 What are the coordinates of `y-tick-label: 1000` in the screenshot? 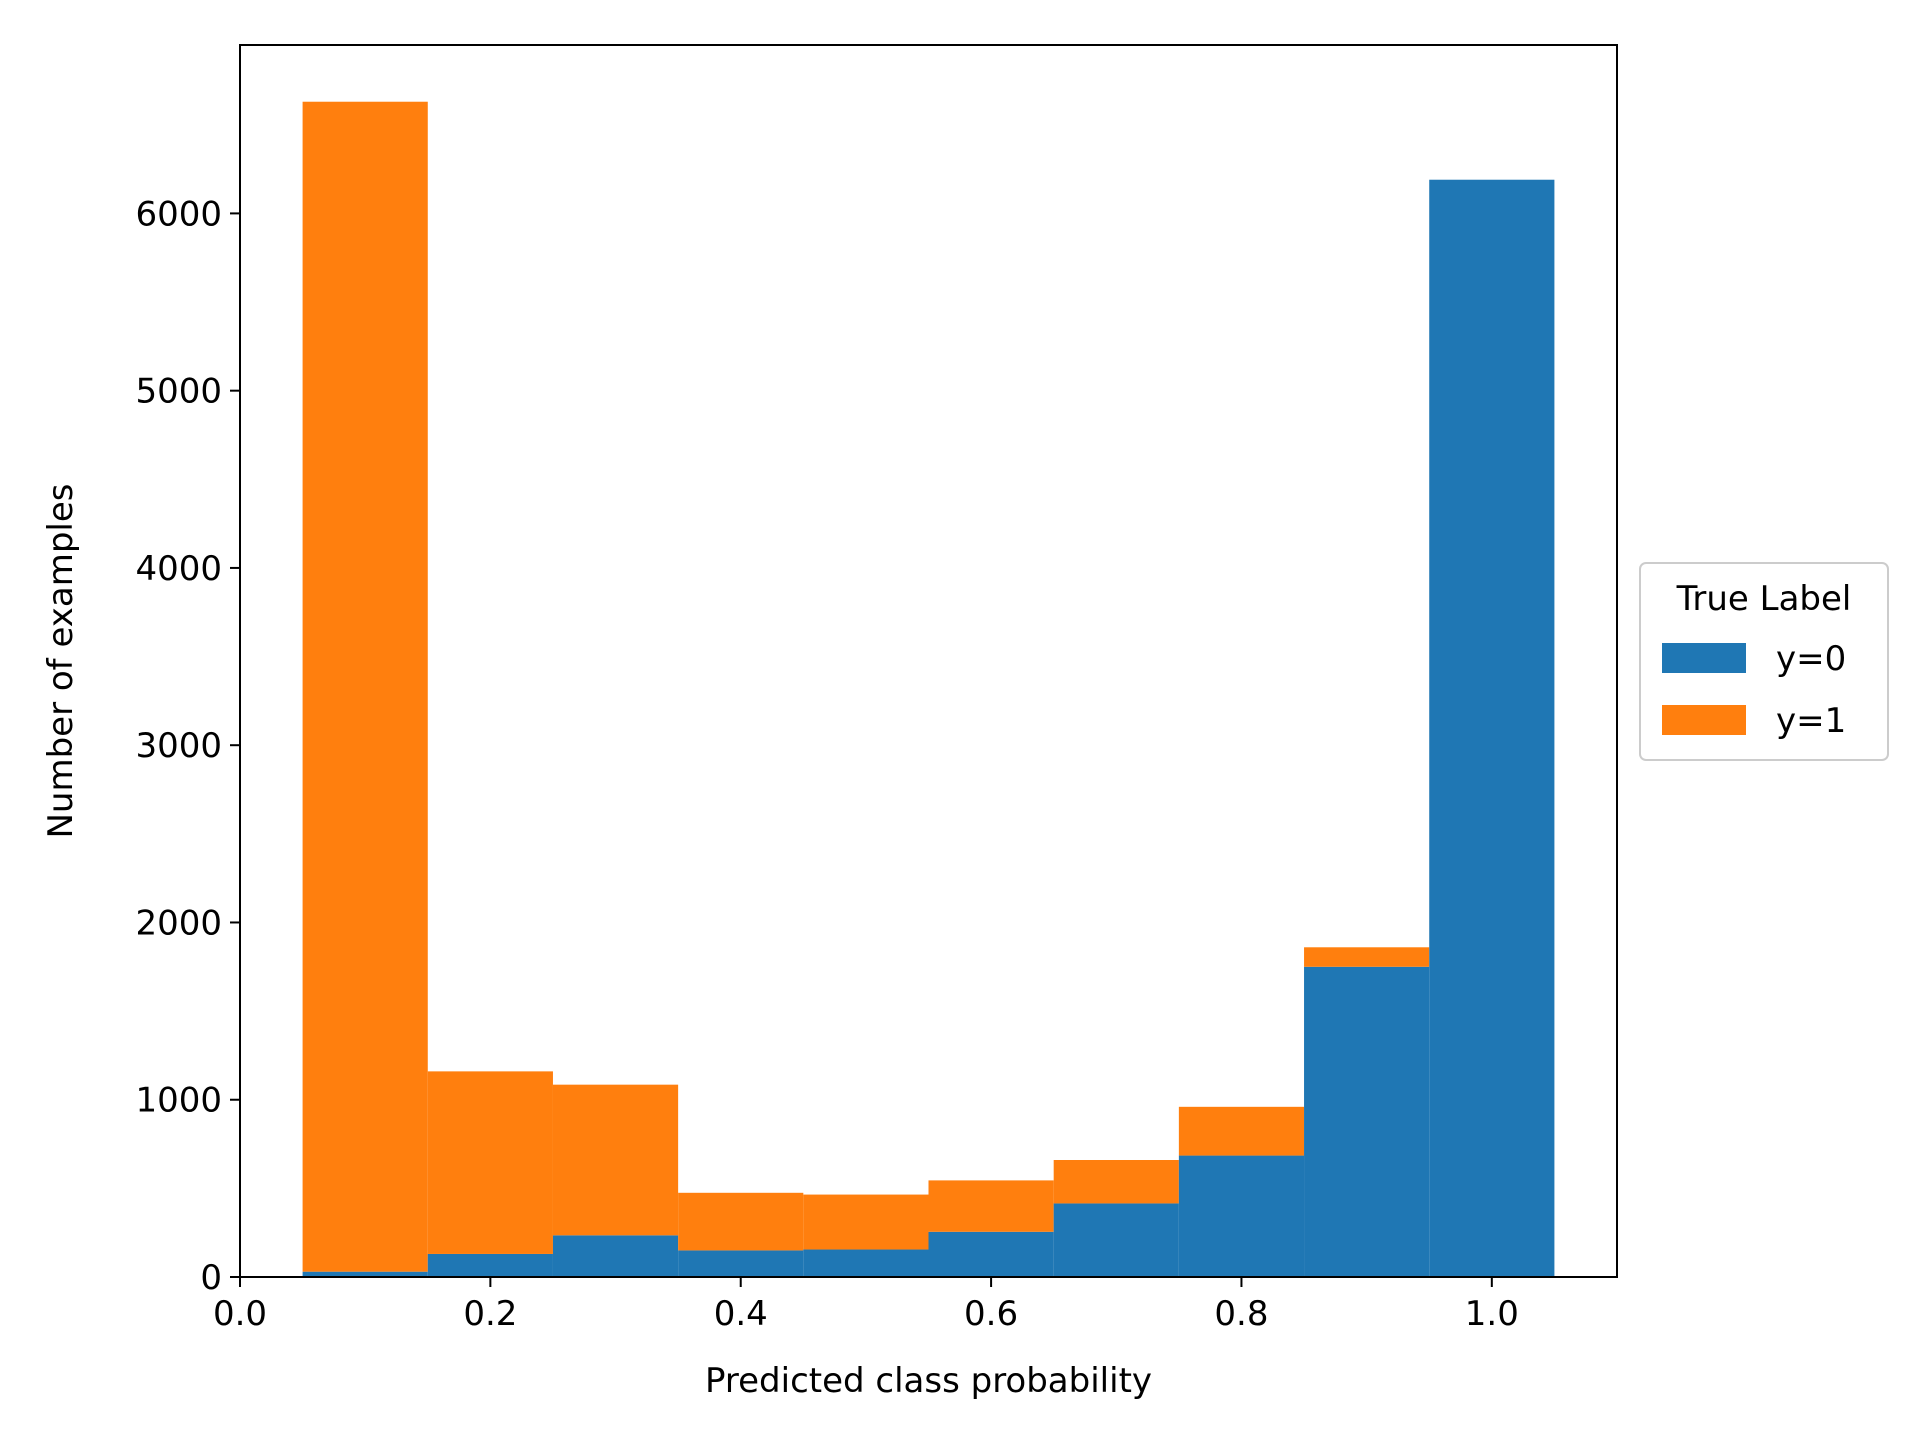 It's located at (178, 1101).